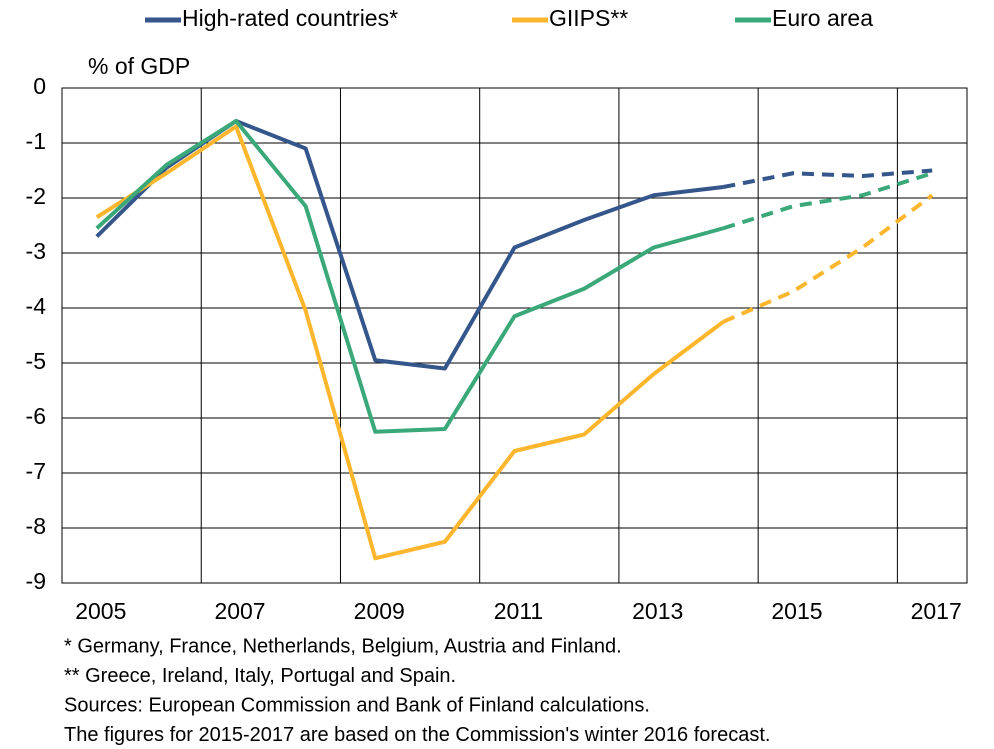  I want to click on y-tick-label: 0, so click(39, 86).